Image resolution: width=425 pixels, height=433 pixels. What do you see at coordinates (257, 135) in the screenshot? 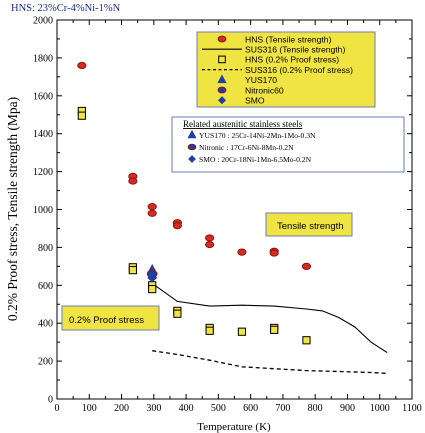
I see `related-item-label: YUS170 : 25Cr-14Ni-2Mn-1Mo-0.3N` at bounding box center [257, 135].